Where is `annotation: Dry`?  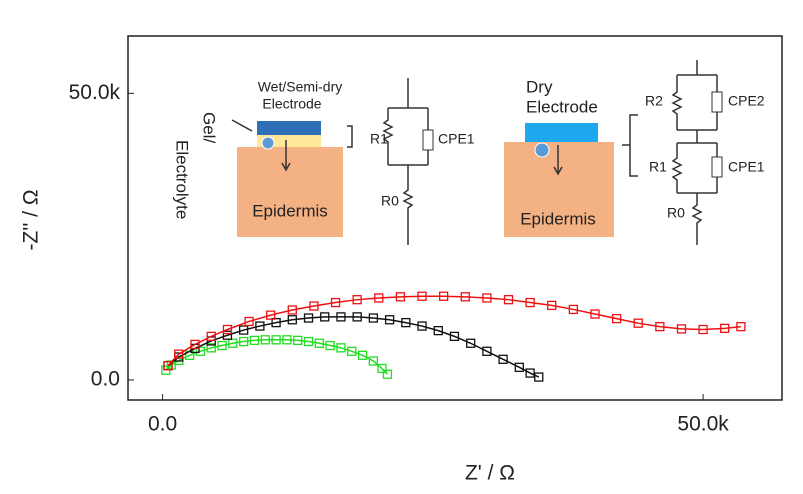
annotation: Dry is located at coordinates (539, 86).